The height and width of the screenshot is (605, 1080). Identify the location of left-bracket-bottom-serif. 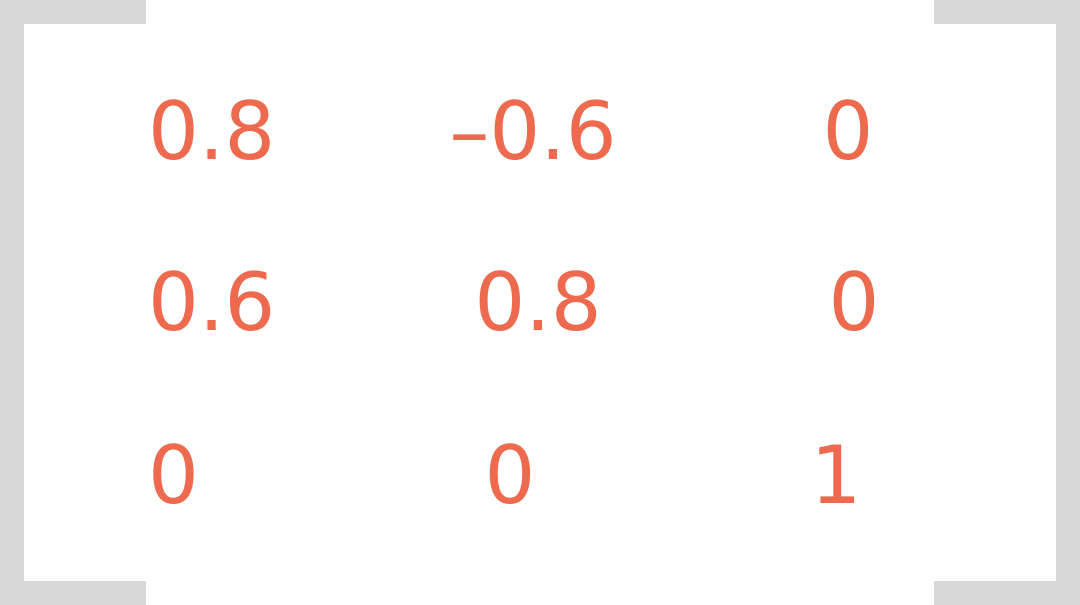
(73, 593).